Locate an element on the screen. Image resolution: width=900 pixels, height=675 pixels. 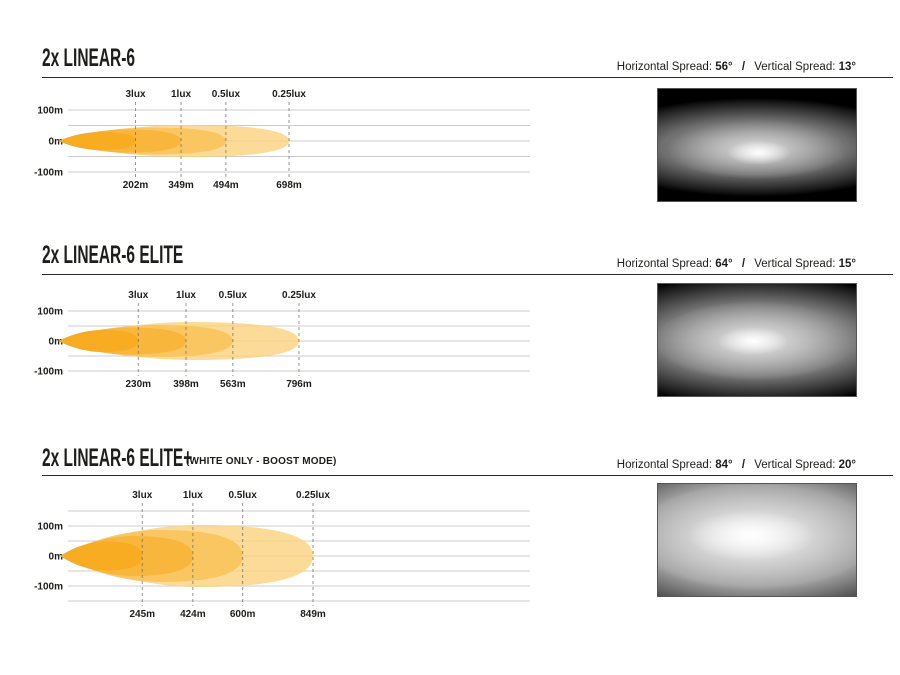
distance-label: 494m is located at coordinates (226, 185).